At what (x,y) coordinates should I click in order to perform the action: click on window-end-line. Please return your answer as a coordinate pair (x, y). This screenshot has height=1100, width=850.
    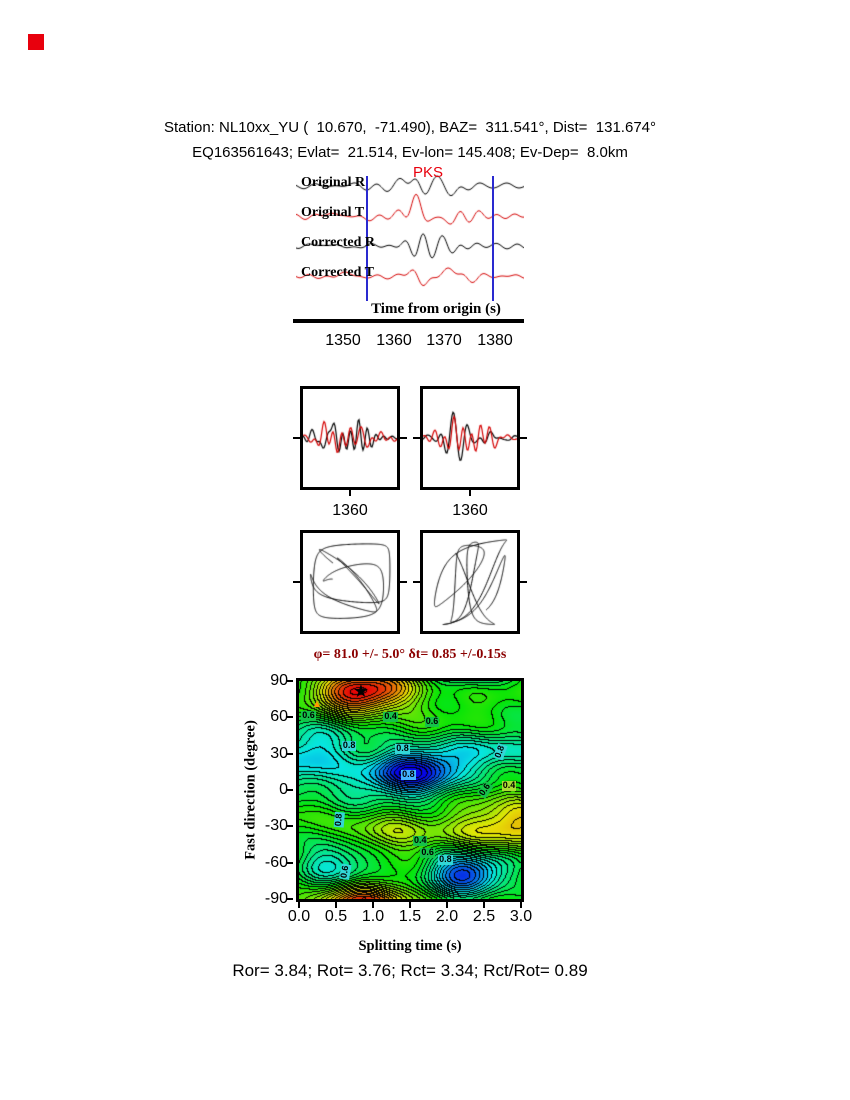
    Looking at the image, I should click on (493, 241).